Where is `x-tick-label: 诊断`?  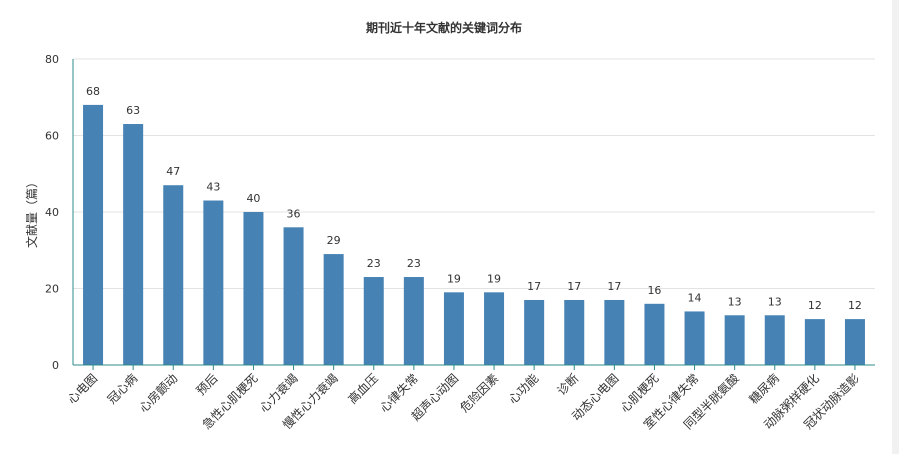
x-tick-label: 诊断 is located at coordinates (568, 385).